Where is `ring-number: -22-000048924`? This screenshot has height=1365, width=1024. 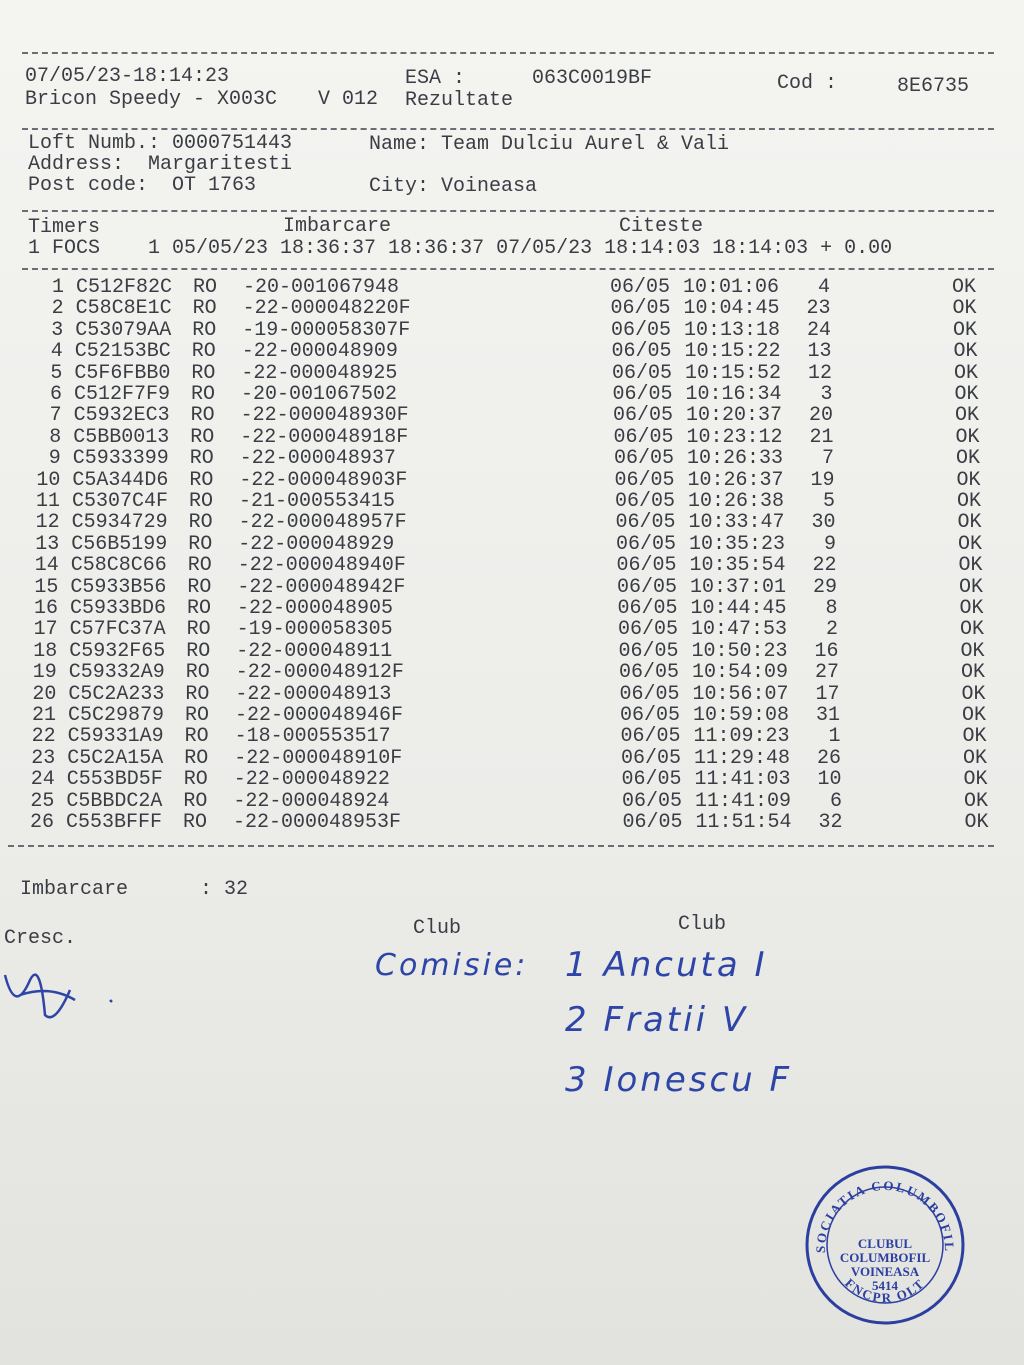 ring-number: -22-000048924 is located at coordinates (311, 801).